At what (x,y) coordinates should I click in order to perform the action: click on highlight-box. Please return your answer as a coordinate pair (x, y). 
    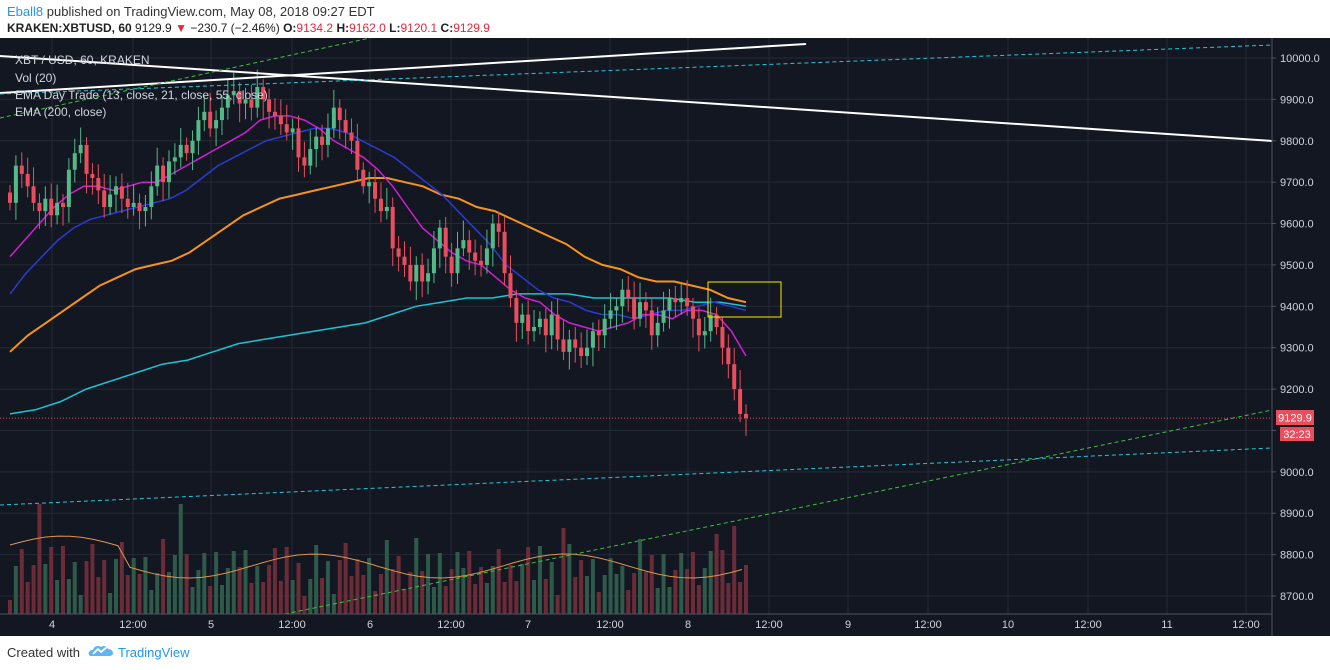
    Looking at the image, I should click on (744, 299).